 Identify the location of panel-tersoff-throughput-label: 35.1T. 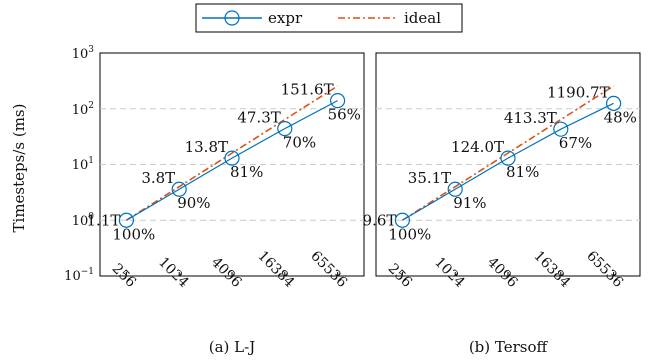
(429, 178).